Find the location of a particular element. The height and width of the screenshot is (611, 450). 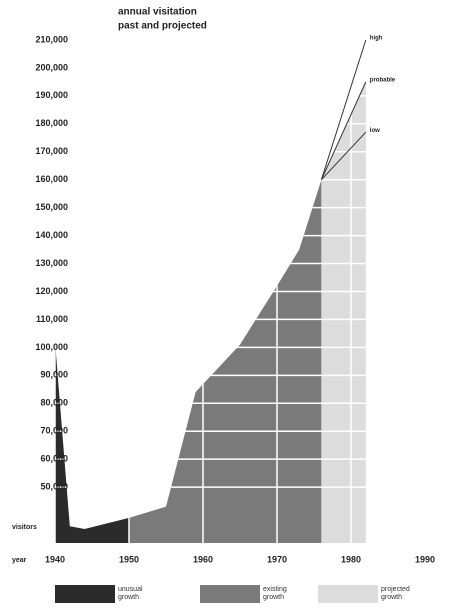

y-tick-label: 150,000 is located at coordinates (51, 207).